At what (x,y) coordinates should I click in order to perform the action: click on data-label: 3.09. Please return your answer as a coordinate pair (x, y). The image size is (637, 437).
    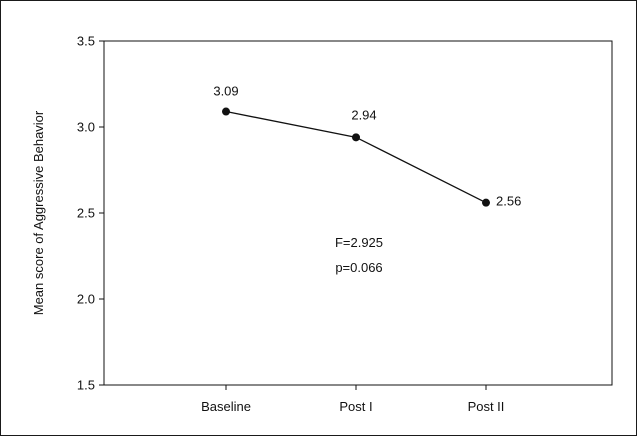
    Looking at the image, I should click on (225, 91).